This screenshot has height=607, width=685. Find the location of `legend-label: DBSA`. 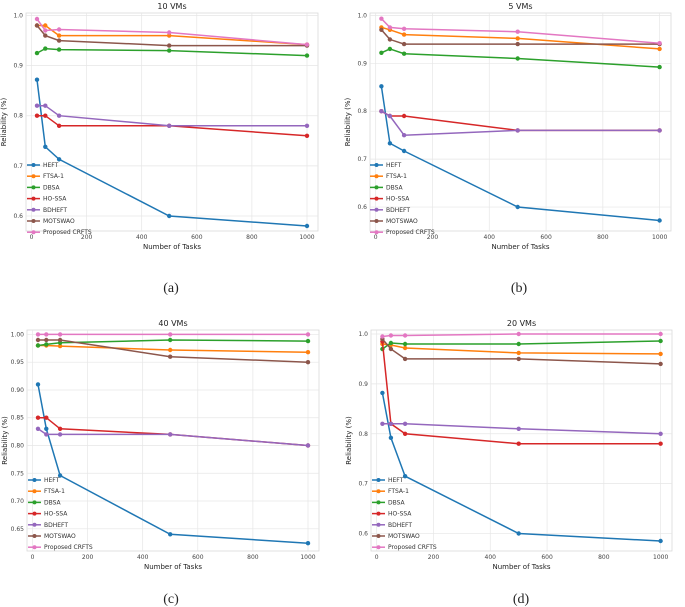

legend-label: DBSA is located at coordinates (52, 187).